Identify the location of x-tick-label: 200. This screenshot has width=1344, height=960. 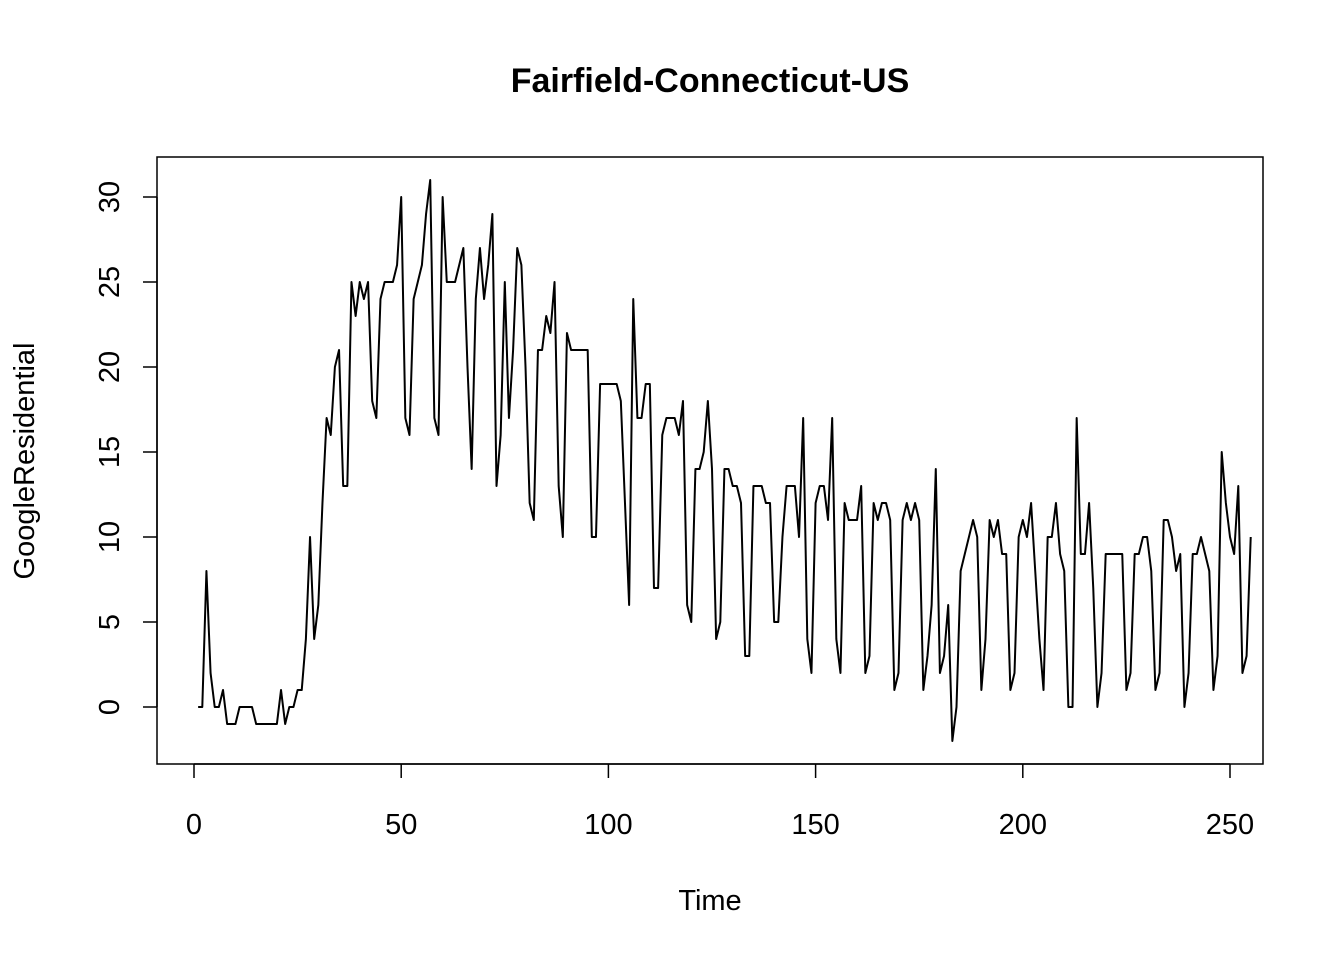
(1023, 825).